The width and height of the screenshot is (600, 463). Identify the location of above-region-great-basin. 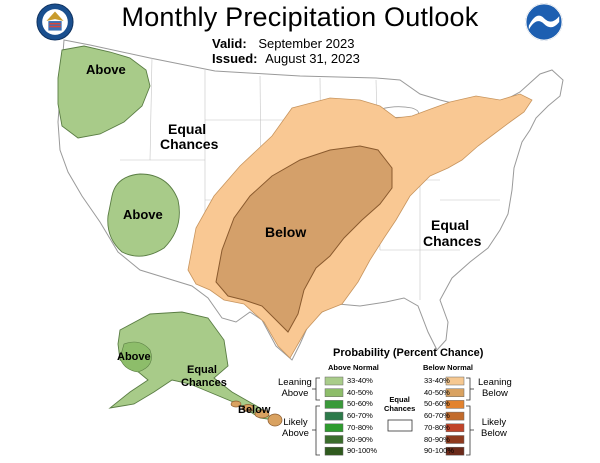
(143, 215).